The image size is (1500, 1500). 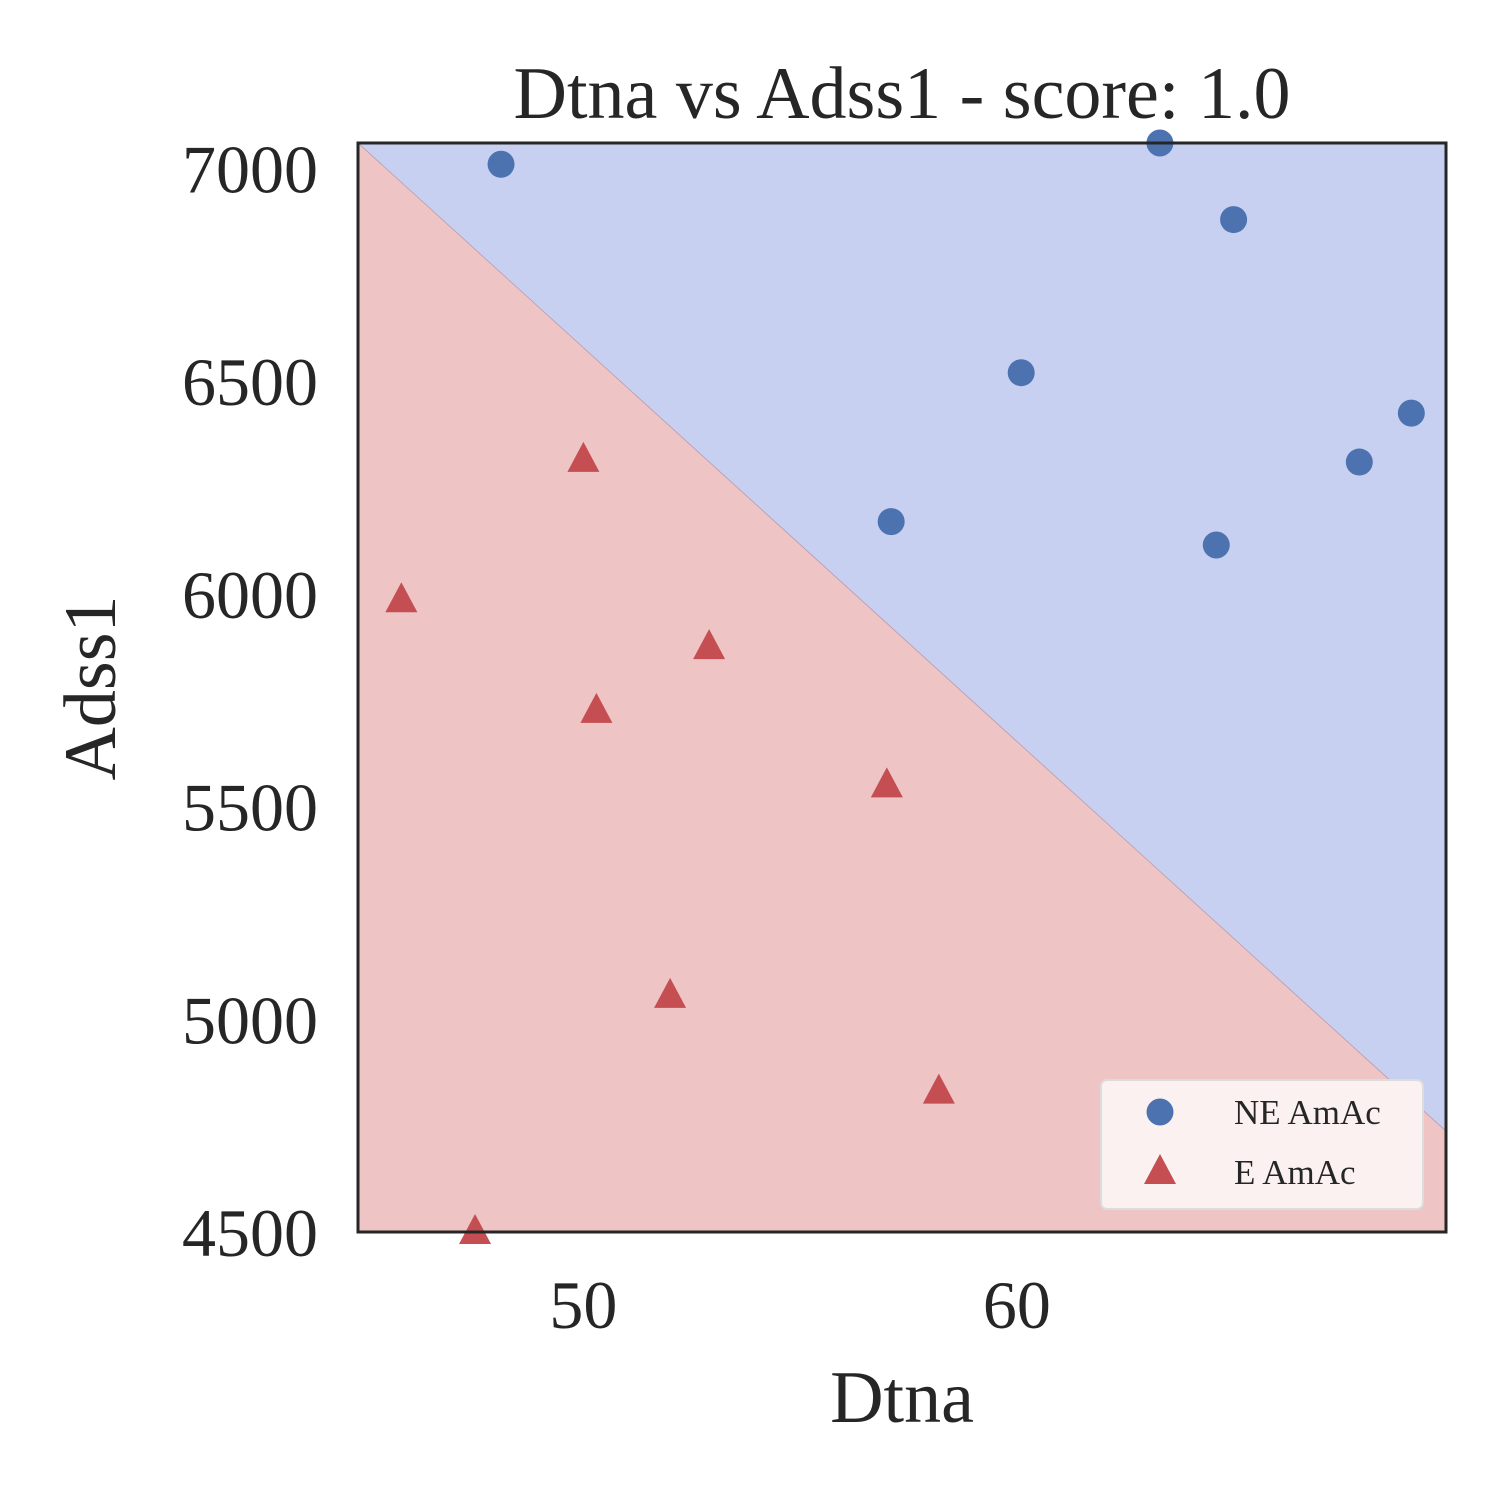 I want to click on legend-triangle-icon, so click(x=1160, y=1169).